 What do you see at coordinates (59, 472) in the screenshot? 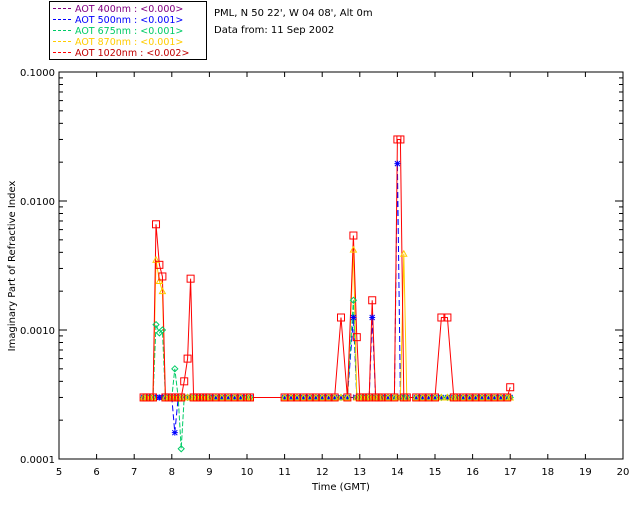
I see `x-tick-label: 5` at bounding box center [59, 472].